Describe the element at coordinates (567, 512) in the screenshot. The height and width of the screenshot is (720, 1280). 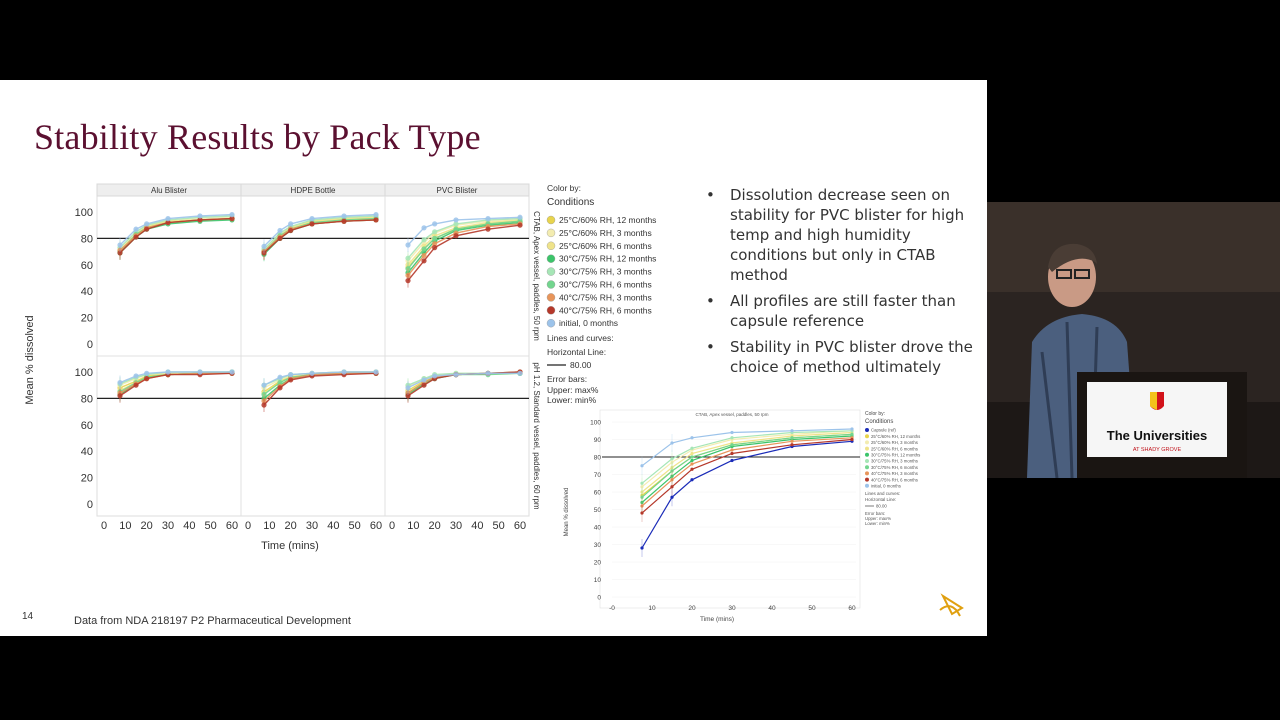
I see `small-y-axis-title: Mean % dissolved` at that location.